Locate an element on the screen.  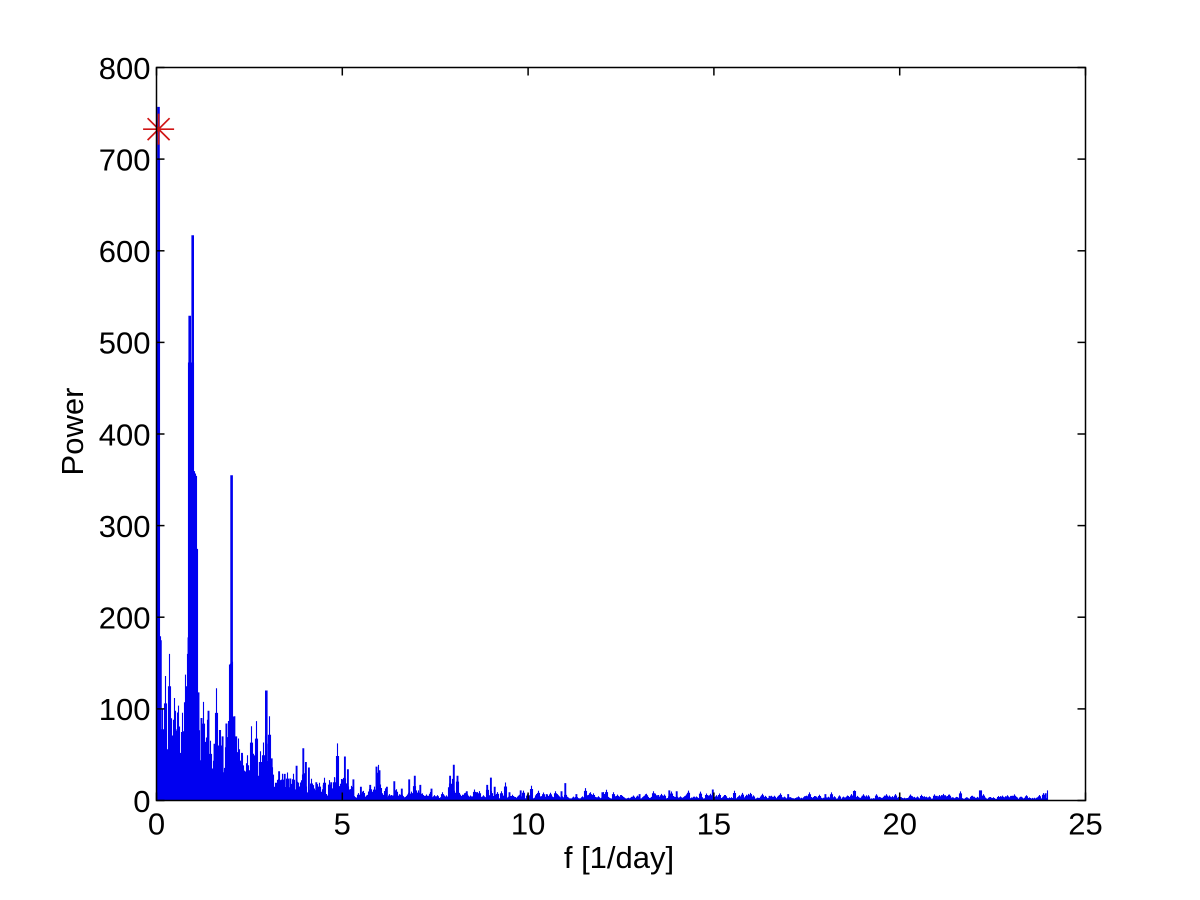
svg-text: 10 is located at coordinates (528, 824).